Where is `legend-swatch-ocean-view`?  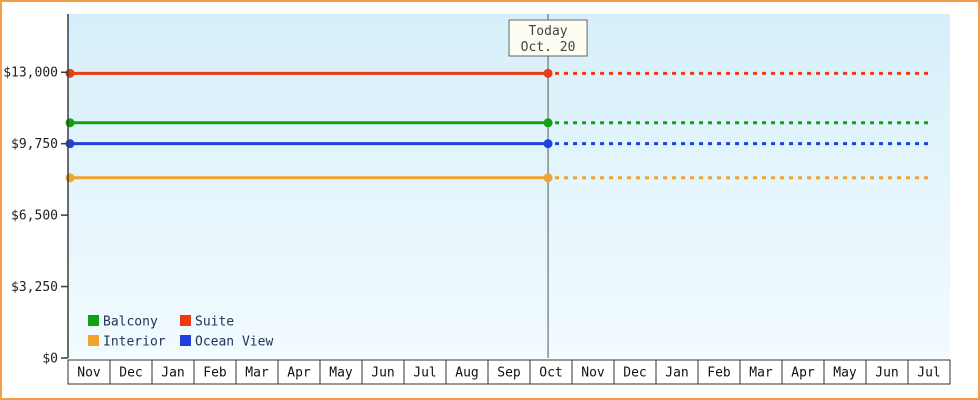
legend-swatch-ocean-view is located at coordinates (185, 340).